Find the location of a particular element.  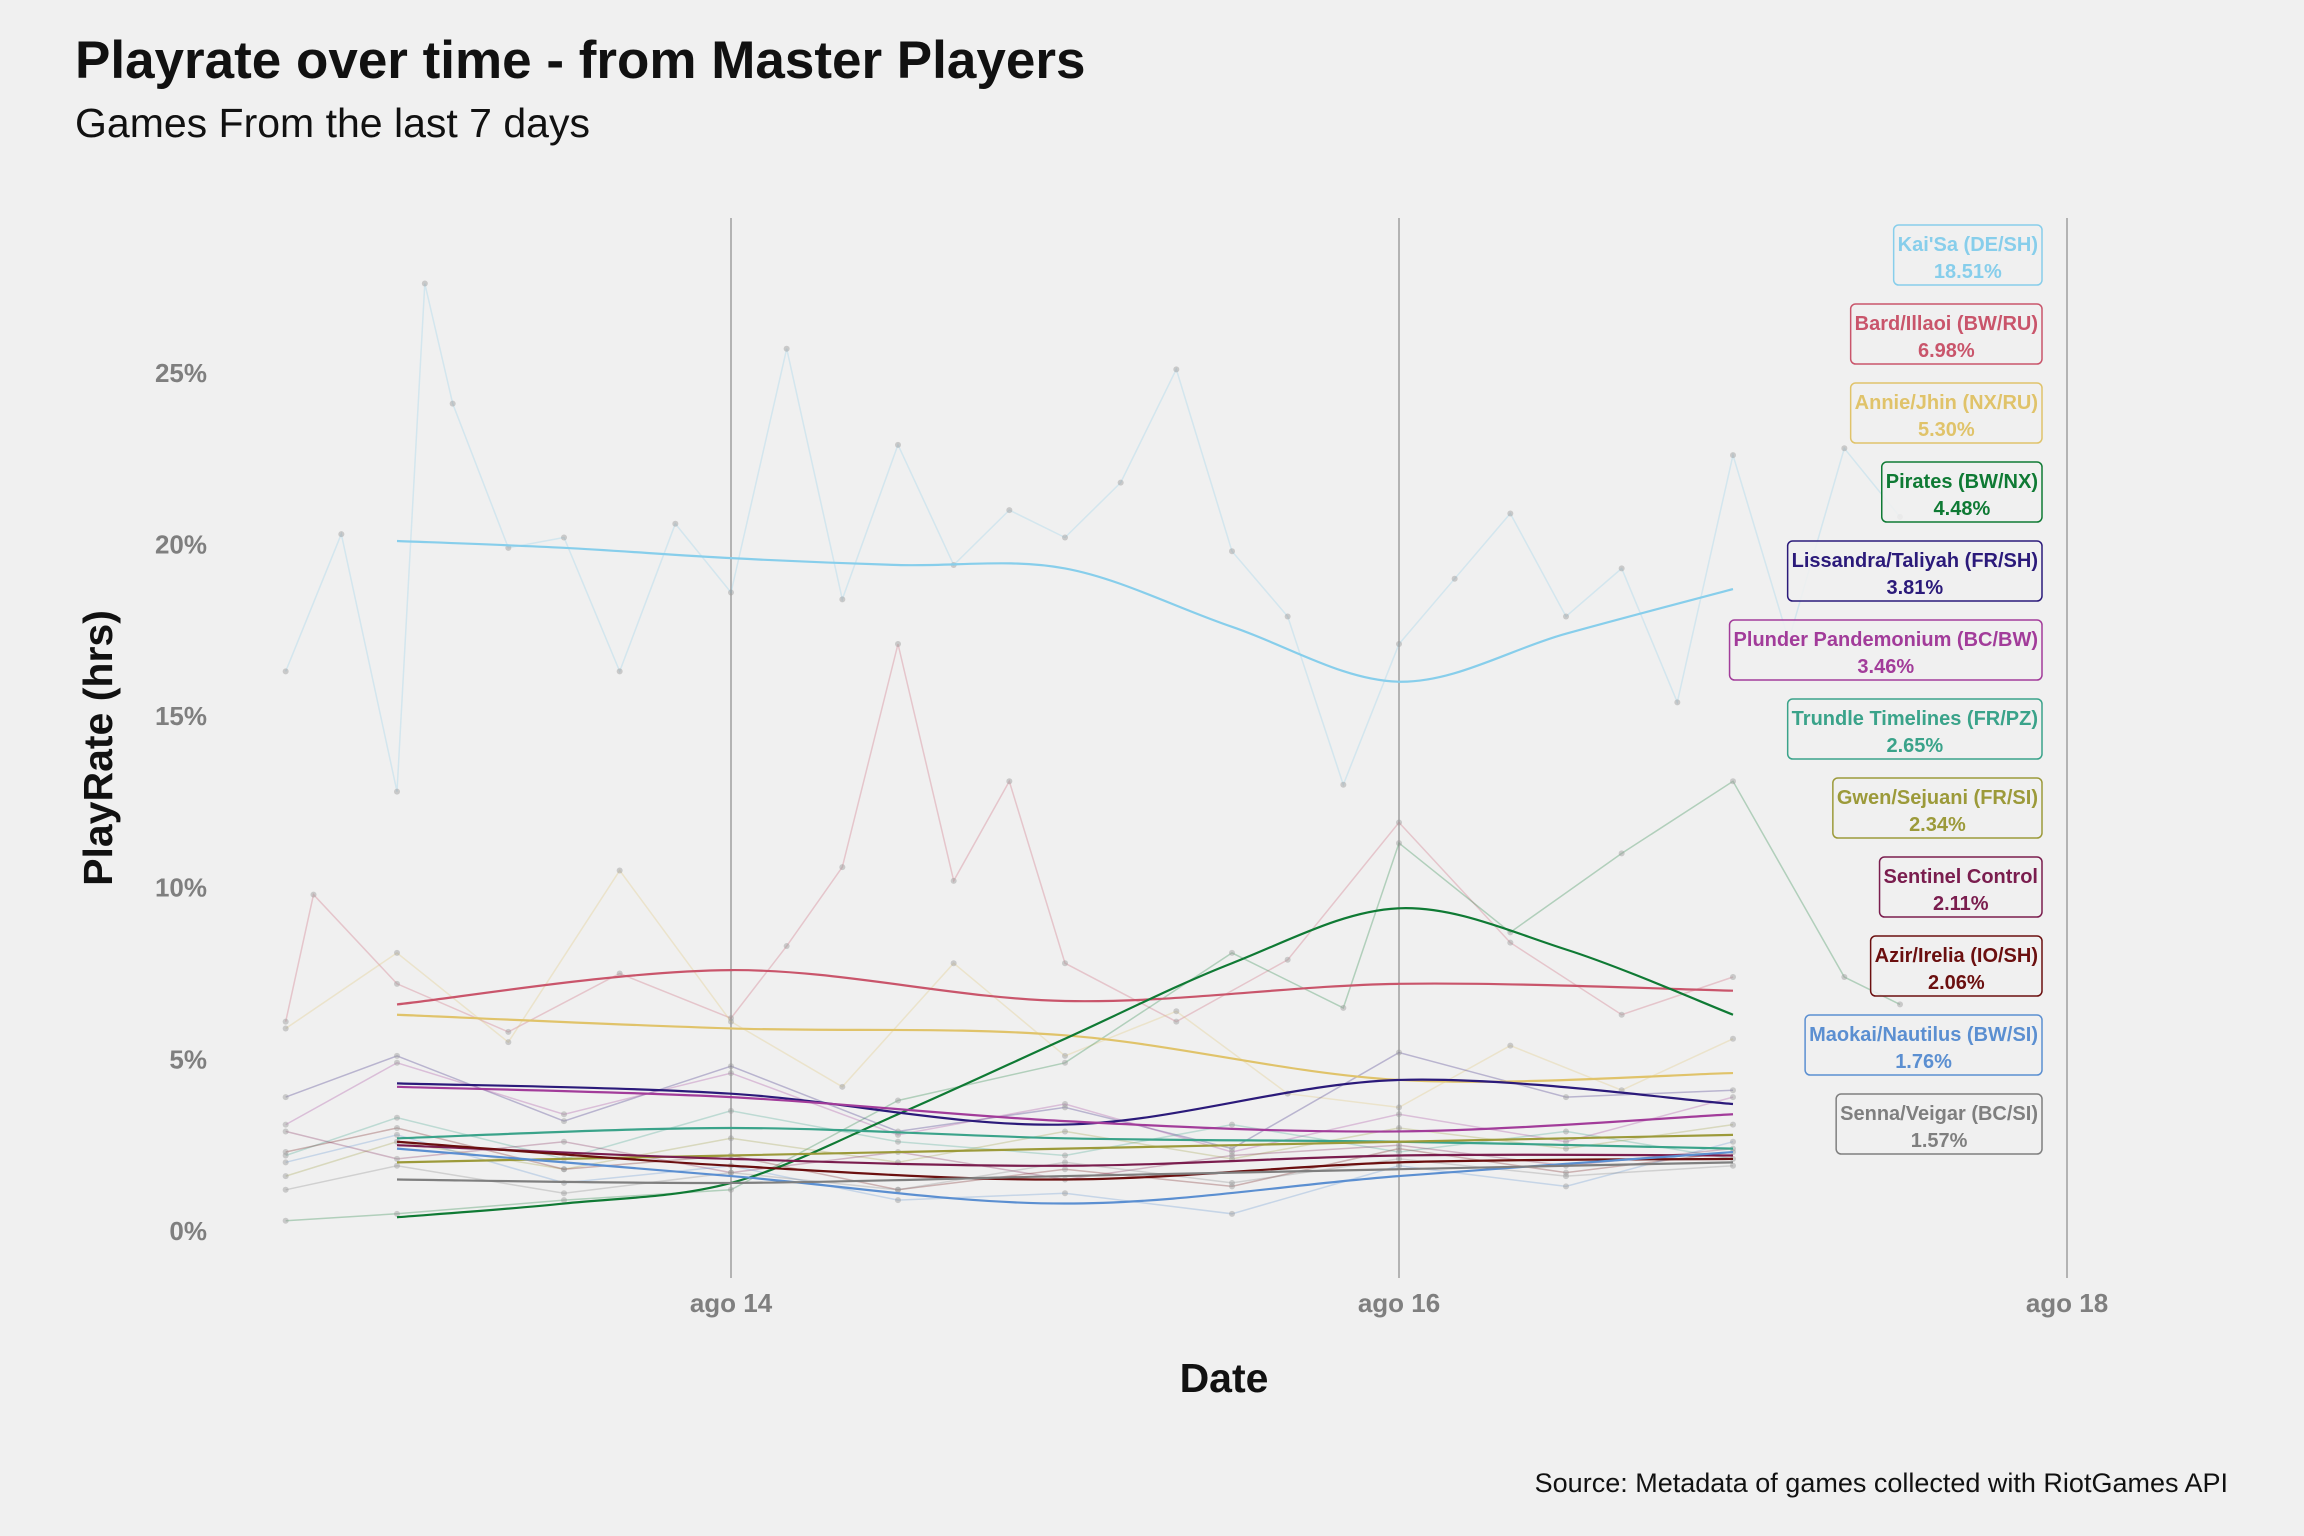

series-label: Plunder Pandemonium (BC/BW) 3.46% is located at coordinates (1885, 650).